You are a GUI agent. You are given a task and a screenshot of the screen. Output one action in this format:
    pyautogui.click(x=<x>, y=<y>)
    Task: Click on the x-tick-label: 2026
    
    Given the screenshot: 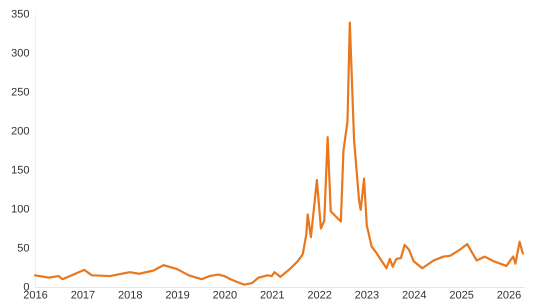 What is the action you would take?
    pyautogui.click(x=509, y=296)
    